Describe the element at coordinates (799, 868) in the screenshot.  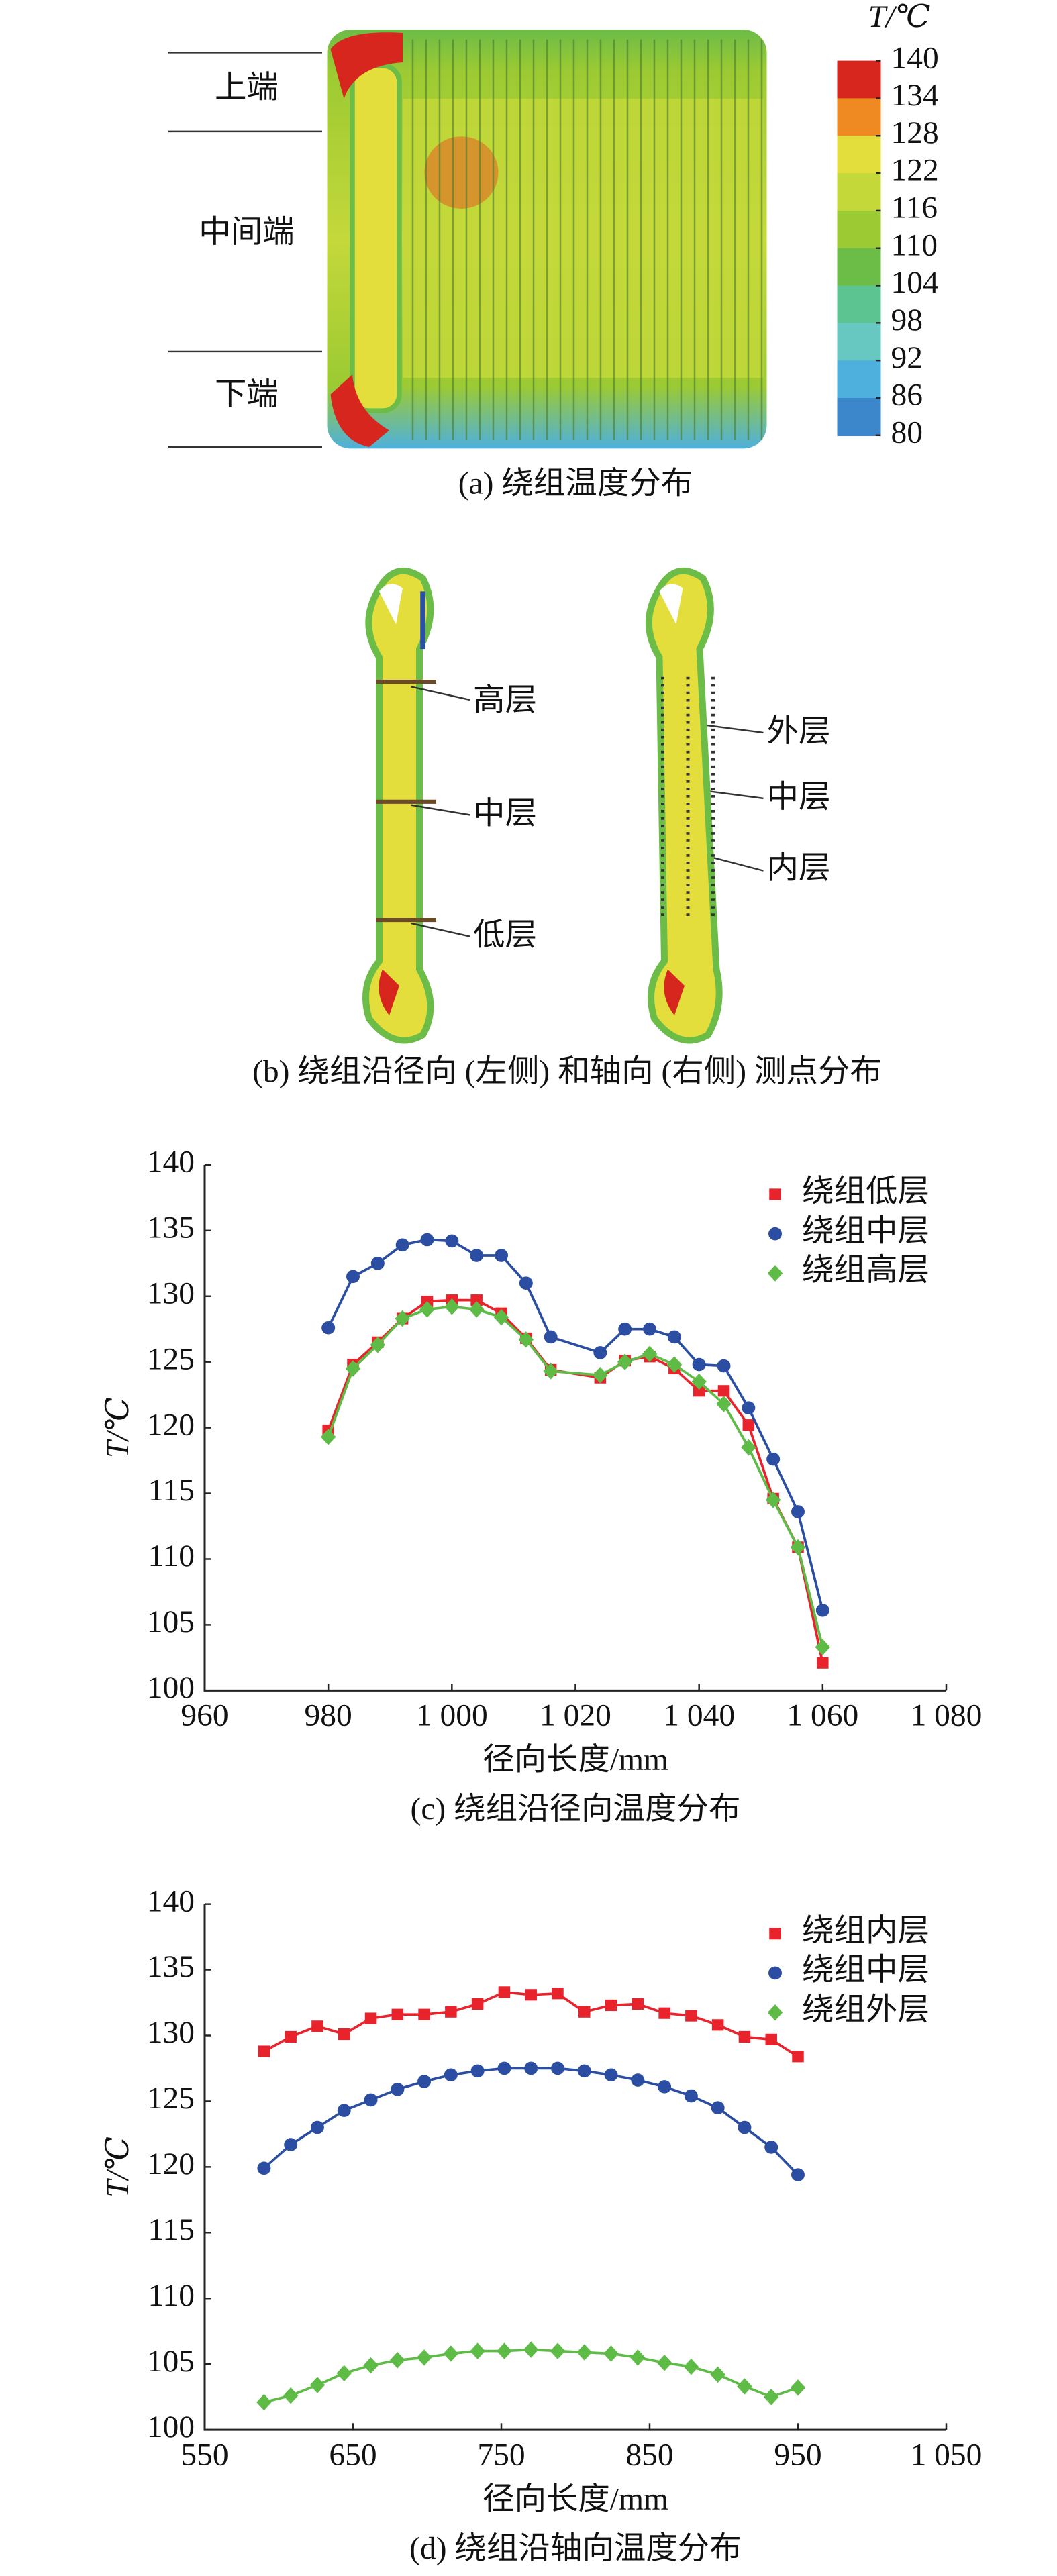
I see `layer-label: 内层` at that location.